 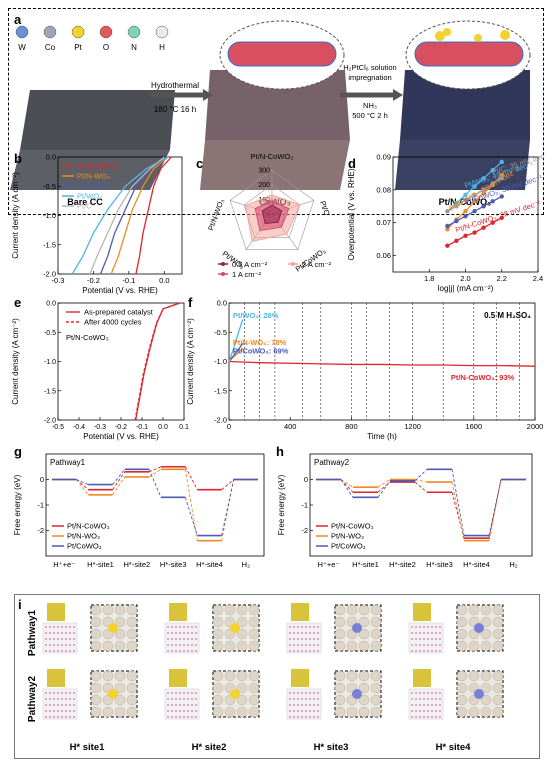 What do you see at coordinates (272, 214) in the screenshot?
I see `radar-series` at bounding box center [272, 214].